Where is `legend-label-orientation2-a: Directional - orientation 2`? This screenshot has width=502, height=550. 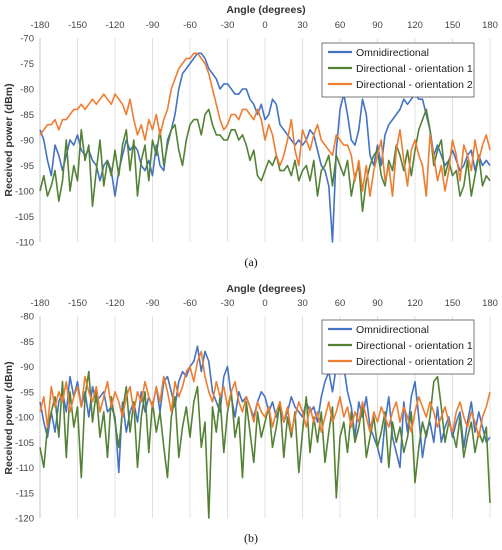
legend-label-orientation2-a: Directional - orientation 2 is located at coordinates (414, 85).